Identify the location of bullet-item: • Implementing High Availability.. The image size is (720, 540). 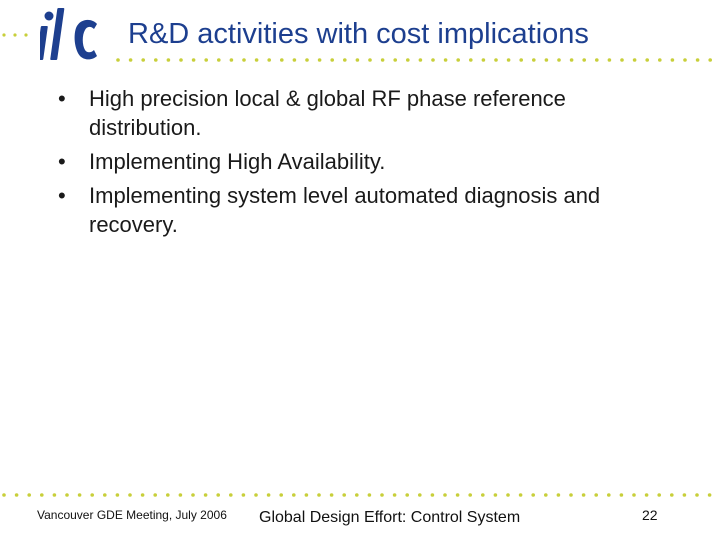
(366, 161).